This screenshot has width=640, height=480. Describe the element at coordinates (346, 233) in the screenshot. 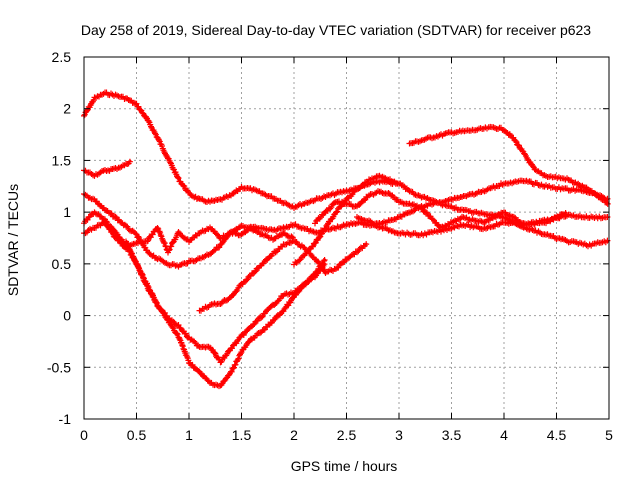

I see `series-sat-e` at that location.